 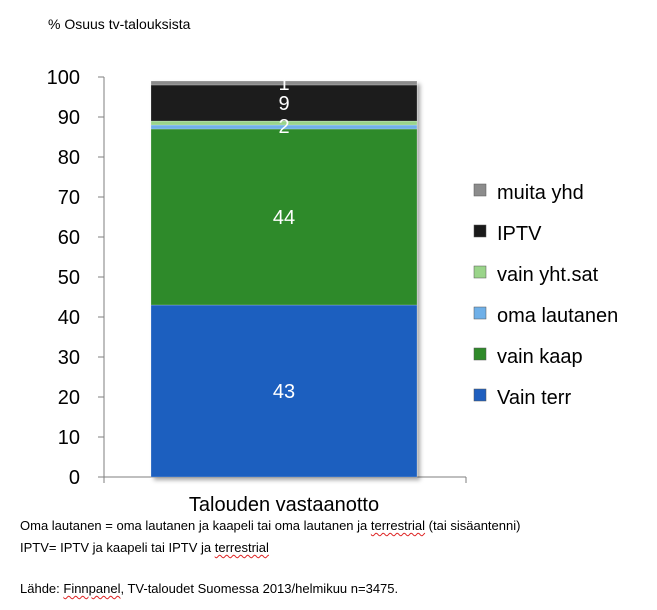 I want to click on bar-data-label: 44, so click(x=284, y=218).